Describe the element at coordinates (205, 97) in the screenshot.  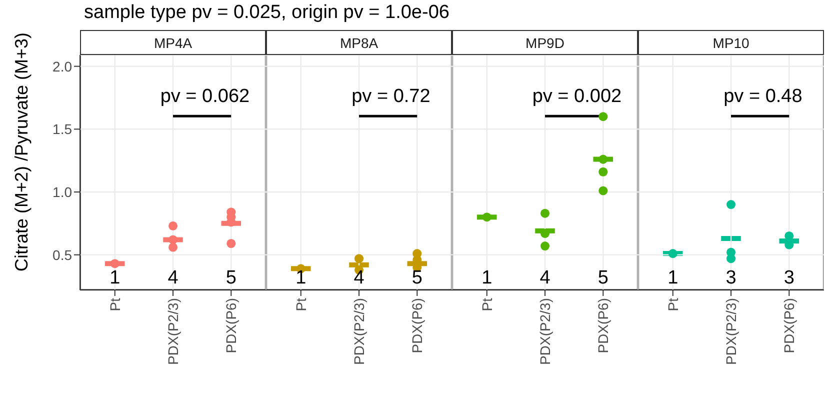
I see `annotation: pv = 0.062` at that location.